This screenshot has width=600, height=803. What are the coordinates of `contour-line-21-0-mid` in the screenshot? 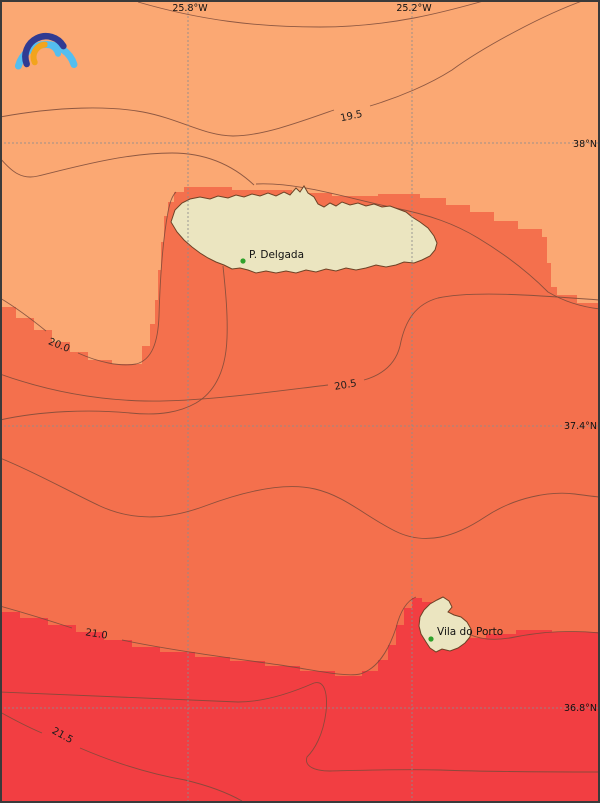 It's located at (269, 636).